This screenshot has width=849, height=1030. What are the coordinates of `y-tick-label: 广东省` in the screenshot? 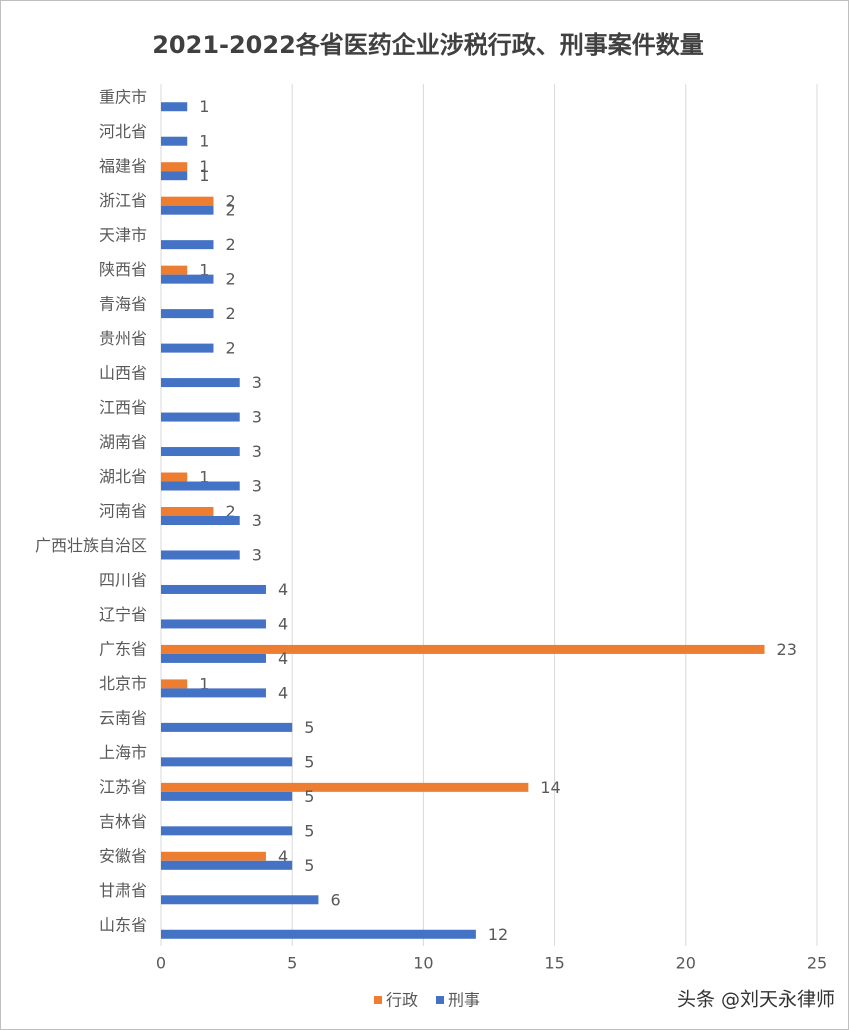 It's located at (123, 648).